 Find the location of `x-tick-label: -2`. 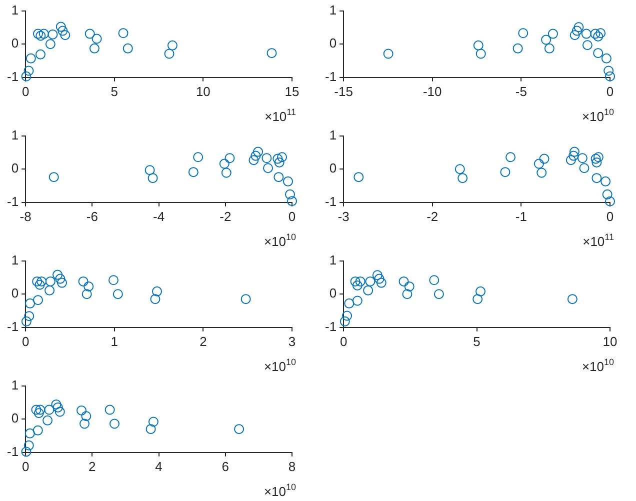

x-tick-label: -2 is located at coordinates (226, 216).